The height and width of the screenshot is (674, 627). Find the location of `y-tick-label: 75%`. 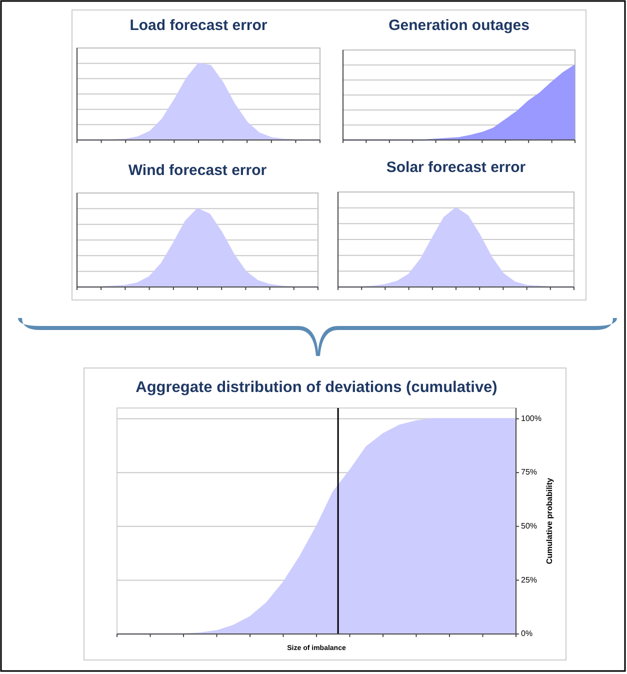

y-tick-label: 75% is located at coordinates (529, 472).